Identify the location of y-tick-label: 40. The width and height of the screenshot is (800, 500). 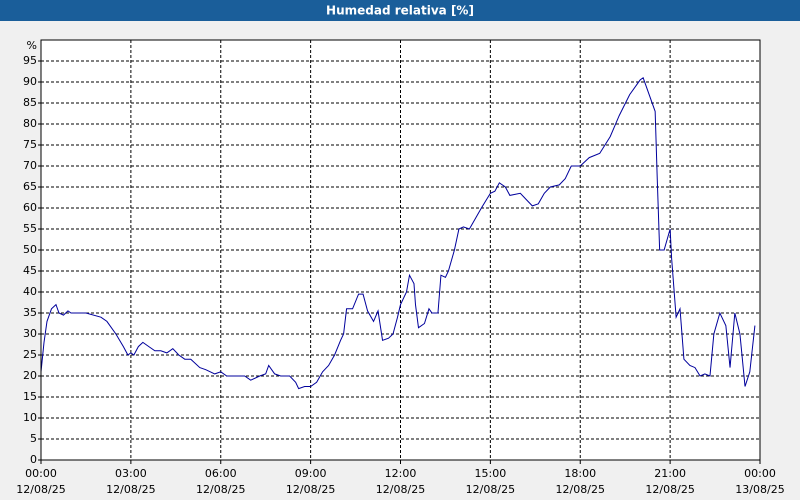
(30, 291).